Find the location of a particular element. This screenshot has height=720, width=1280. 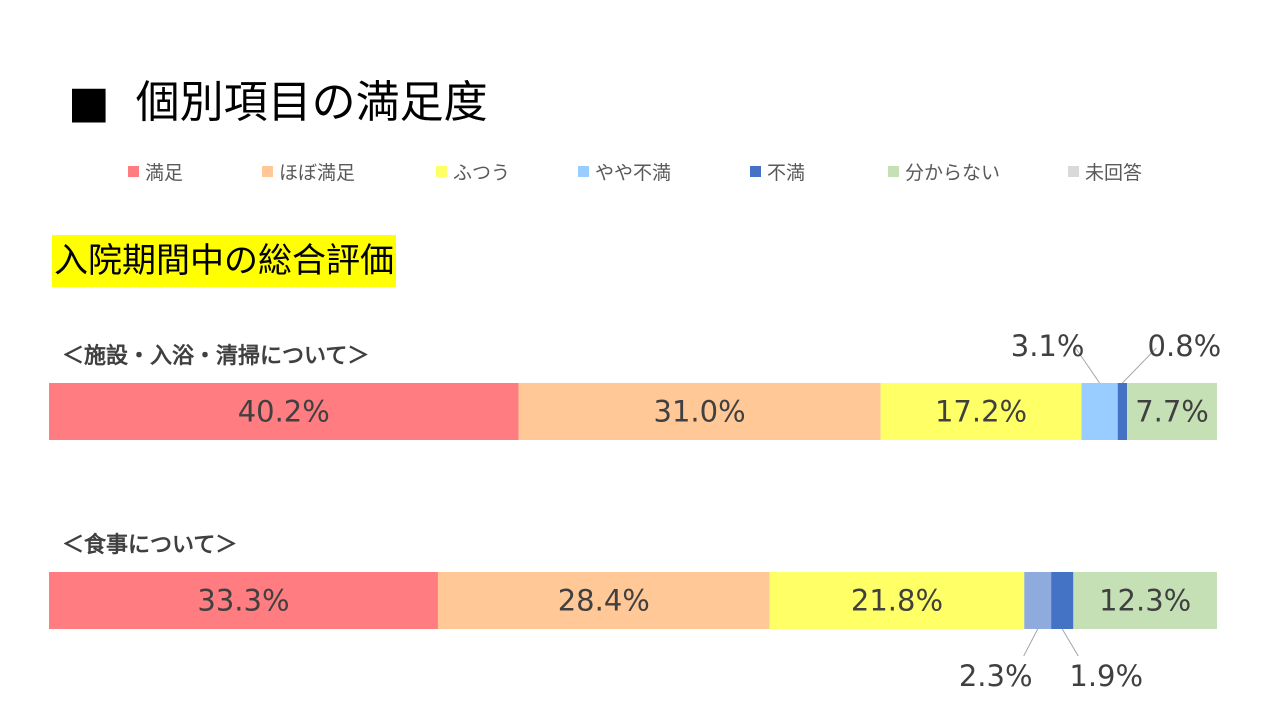

data-label: 40.2% is located at coordinates (284, 412).